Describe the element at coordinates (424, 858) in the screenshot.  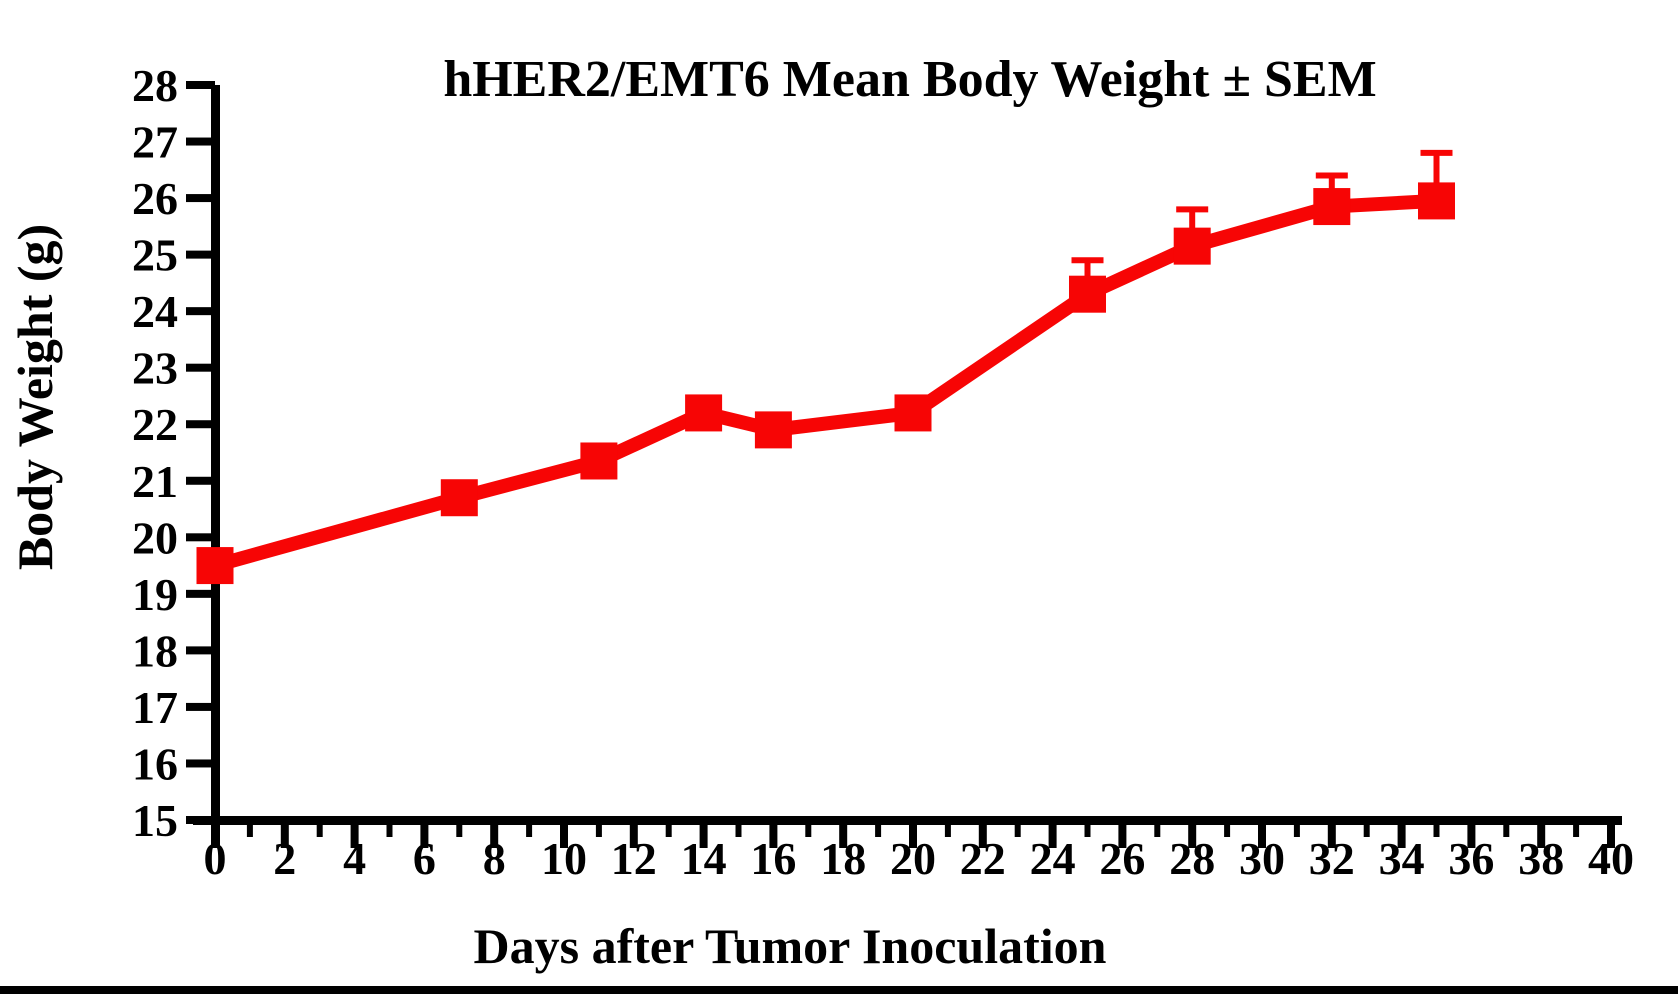
I see `x-tick-label: 6` at that location.